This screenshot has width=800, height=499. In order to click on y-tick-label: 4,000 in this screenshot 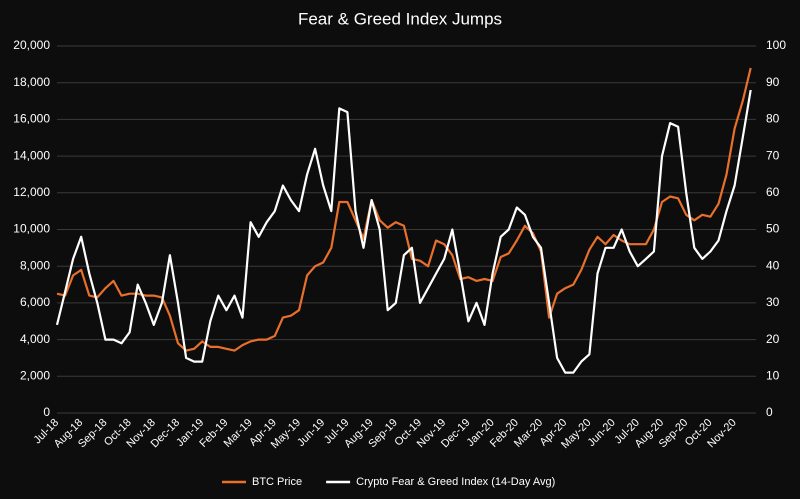, I will do `click(35, 339)`.